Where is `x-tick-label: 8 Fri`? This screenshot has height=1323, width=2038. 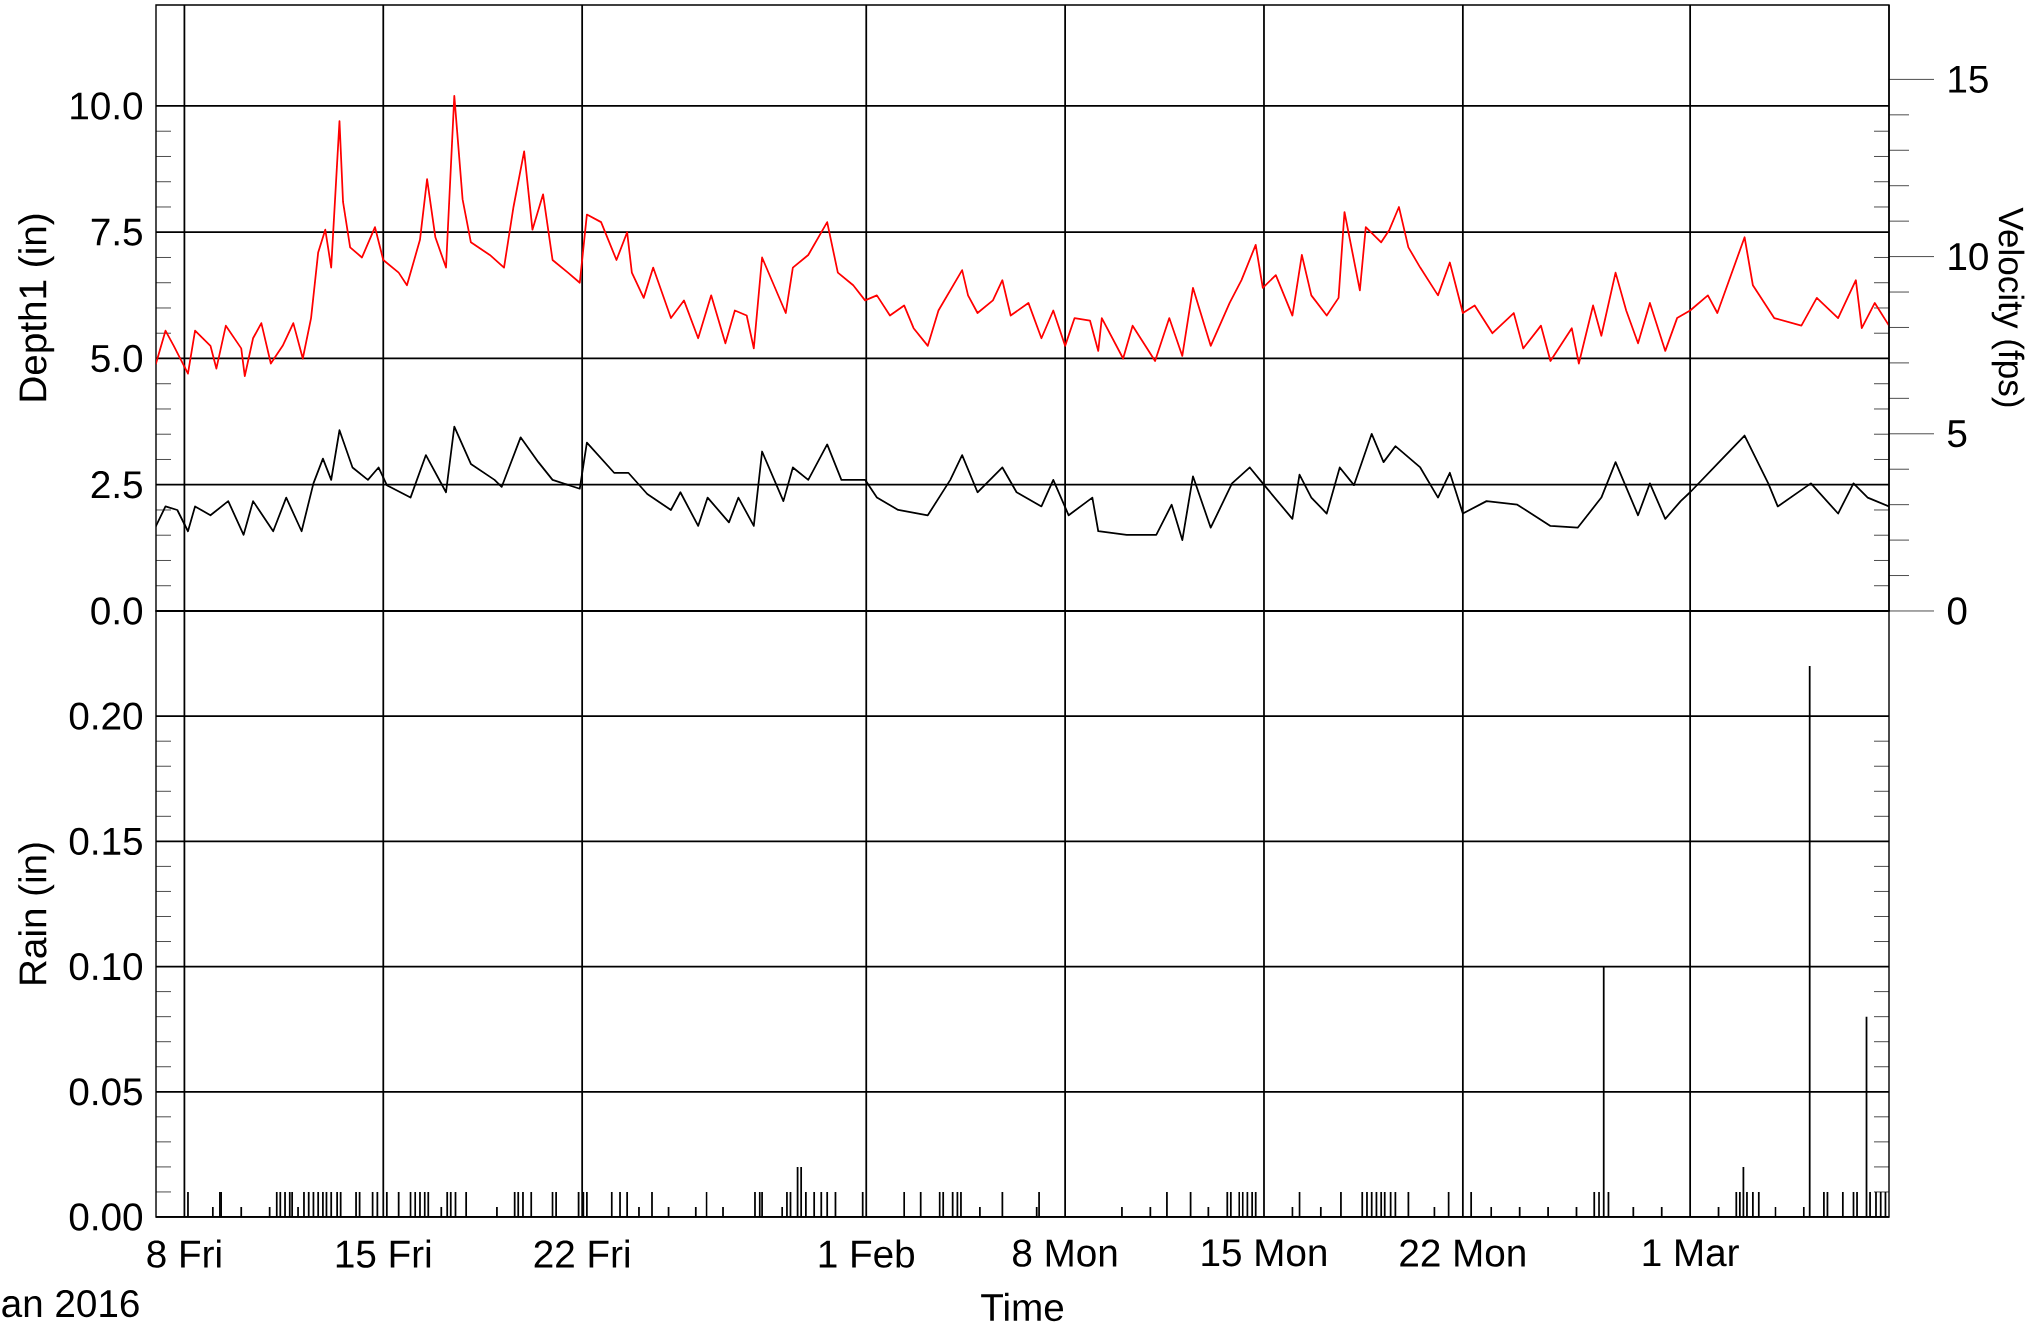
x-tick-label: 8 Fri is located at coordinates (184, 1253).